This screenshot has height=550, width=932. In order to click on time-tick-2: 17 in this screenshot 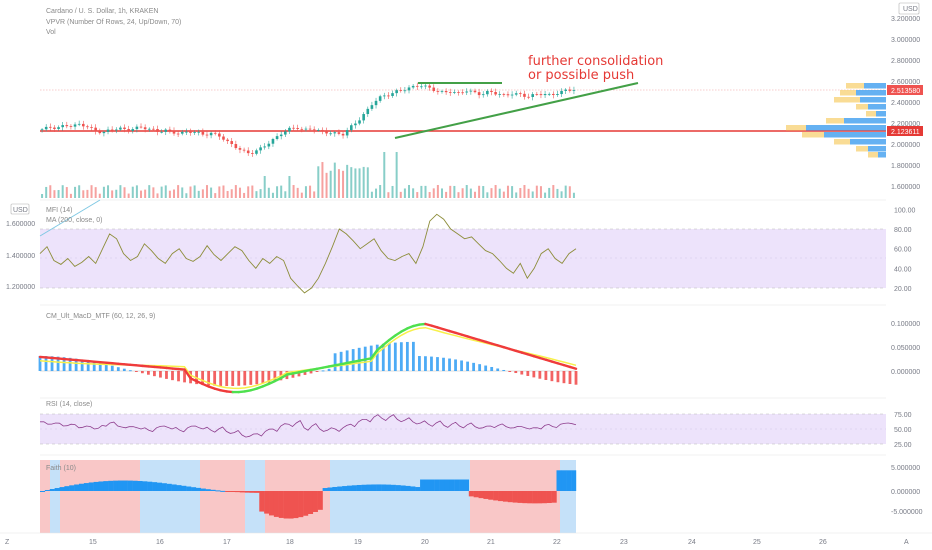, I will do `click(227, 542)`.